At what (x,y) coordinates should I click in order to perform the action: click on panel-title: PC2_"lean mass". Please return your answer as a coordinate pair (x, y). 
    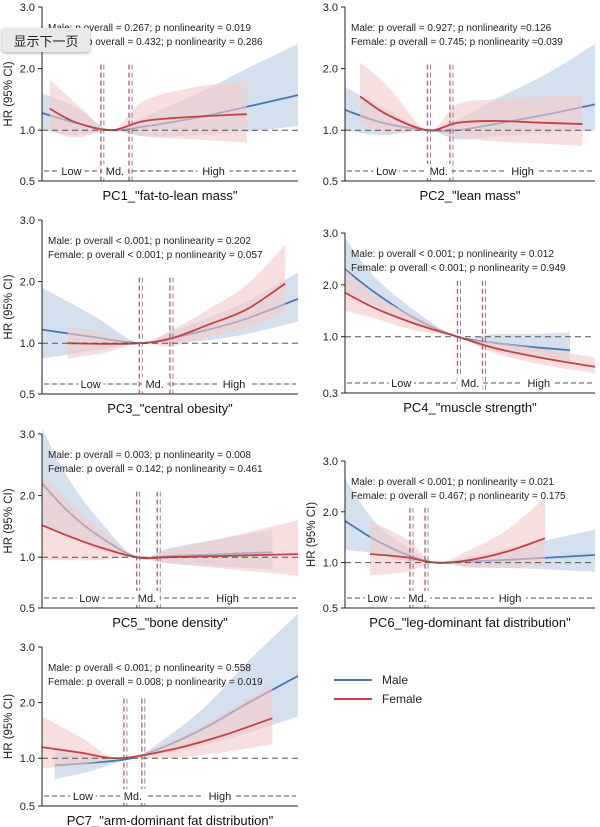
    Looking at the image, I should click on (470, 195).